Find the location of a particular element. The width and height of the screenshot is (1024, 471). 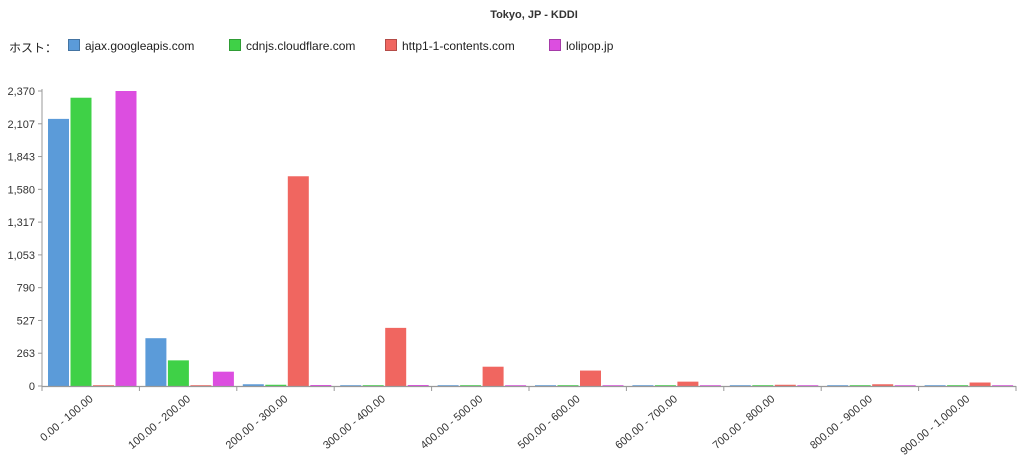

legend-item-4: lolipop.jp is located at coordinates (581, 46).